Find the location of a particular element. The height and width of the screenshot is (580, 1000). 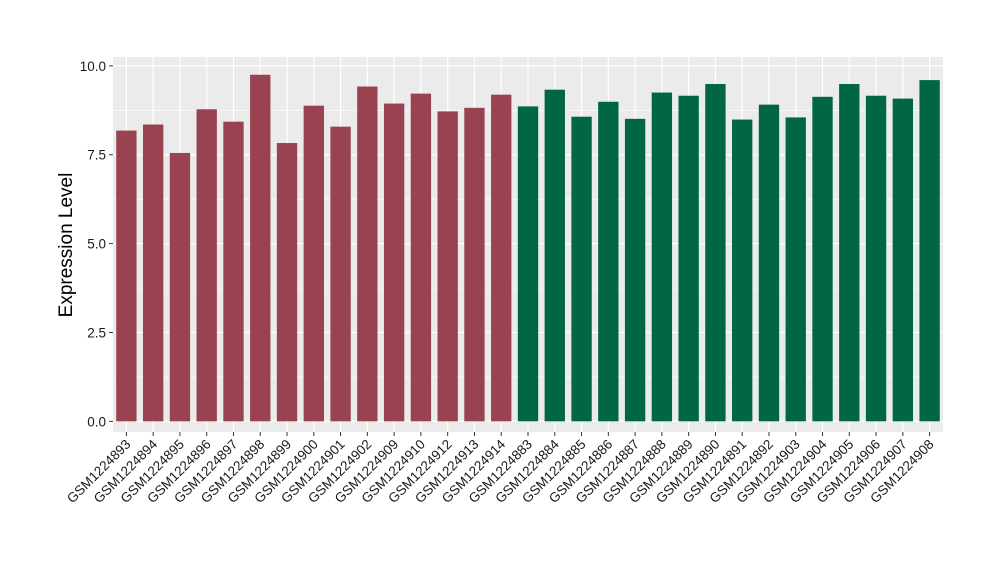

y-axis-title: Expression Level is located at coordinates (66, 245).